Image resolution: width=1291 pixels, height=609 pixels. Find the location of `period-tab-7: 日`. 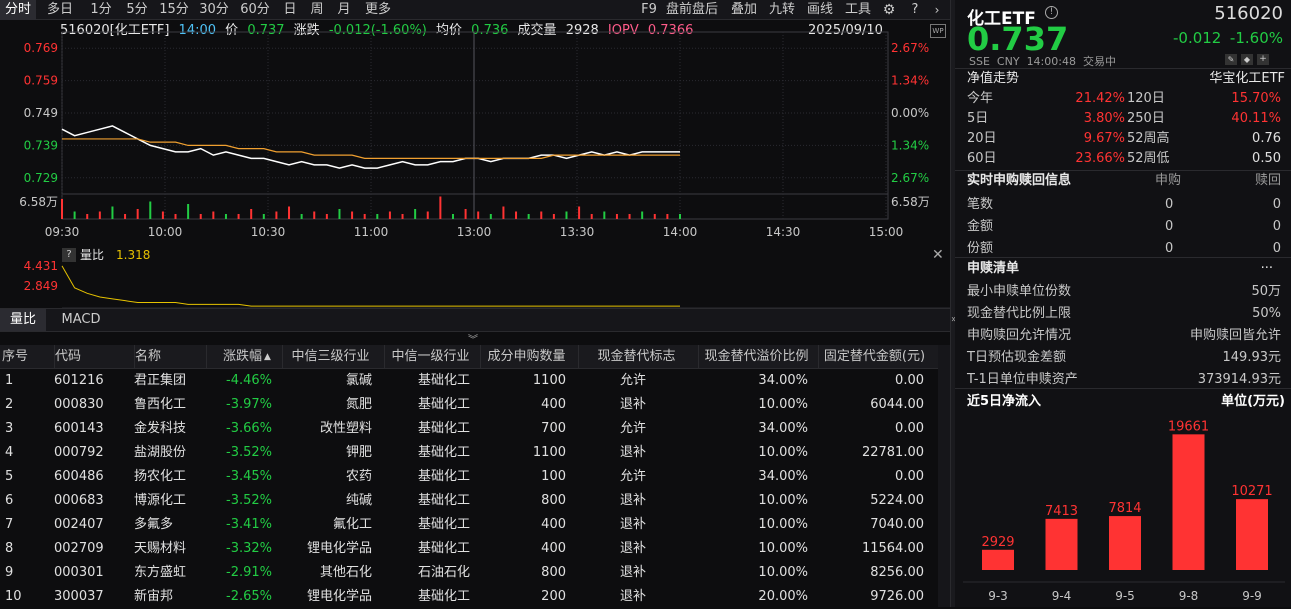

period-tab-7: 日 is located at coordinates (290, 9).